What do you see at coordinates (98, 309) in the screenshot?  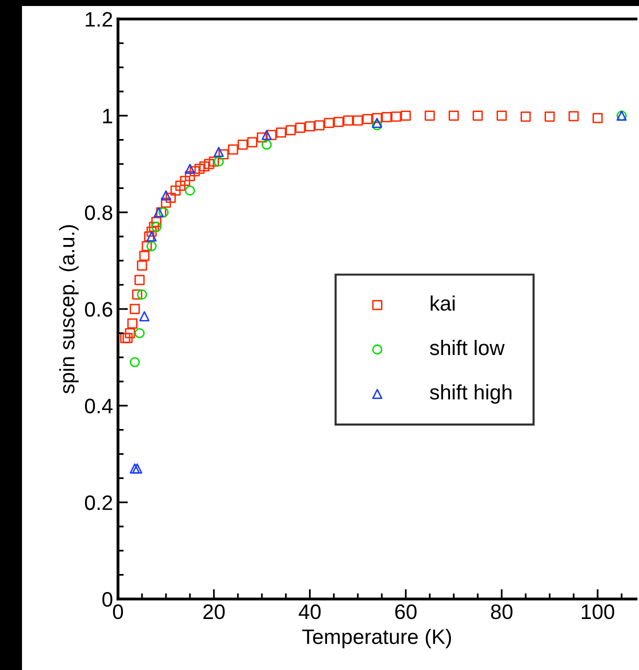 I see `y-tick-label: 0.6` at bounding box center [98, 309].